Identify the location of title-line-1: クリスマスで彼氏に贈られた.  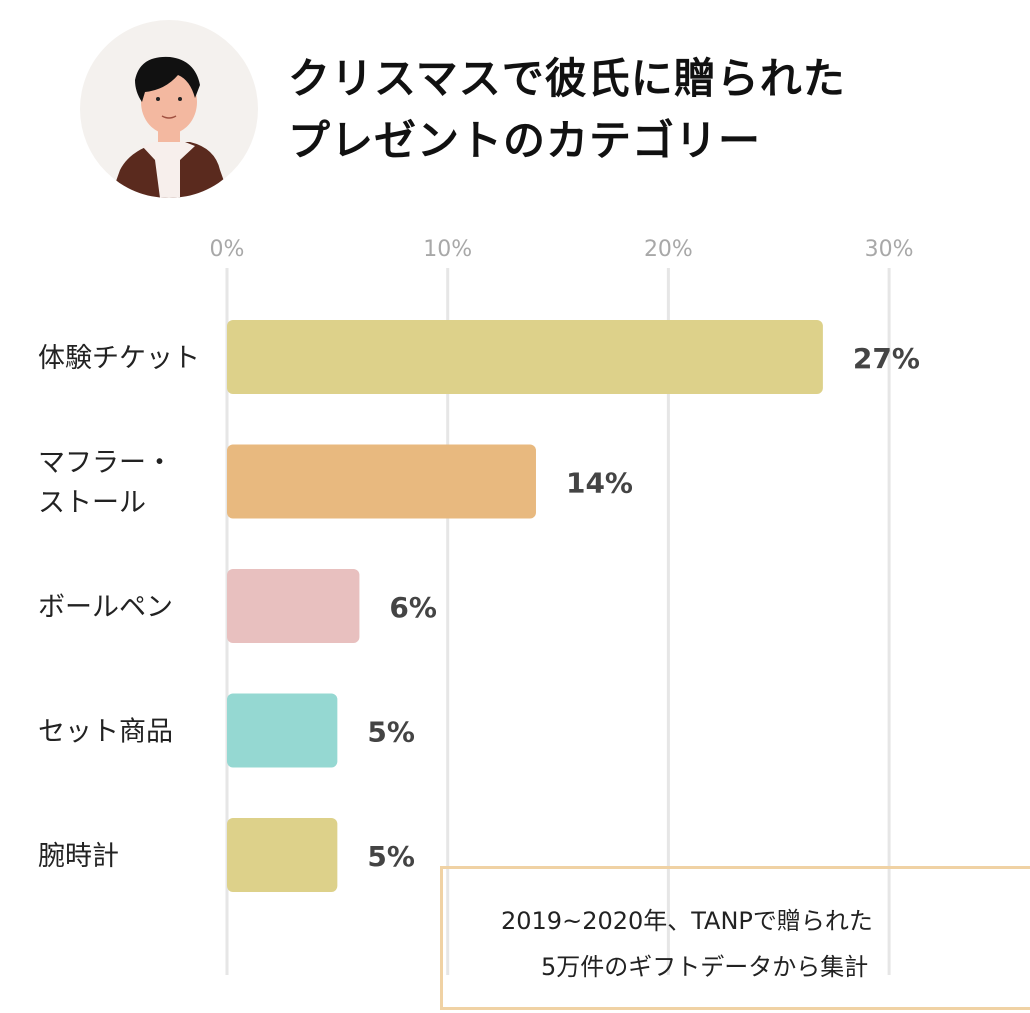
(567, 78).